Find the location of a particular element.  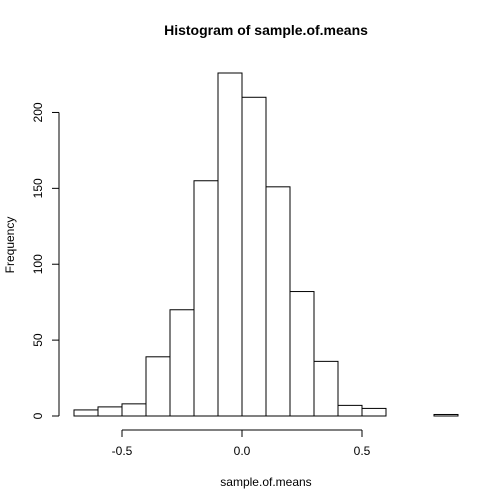

y-axis-label: Frequency is located at coordinates (10, 245).